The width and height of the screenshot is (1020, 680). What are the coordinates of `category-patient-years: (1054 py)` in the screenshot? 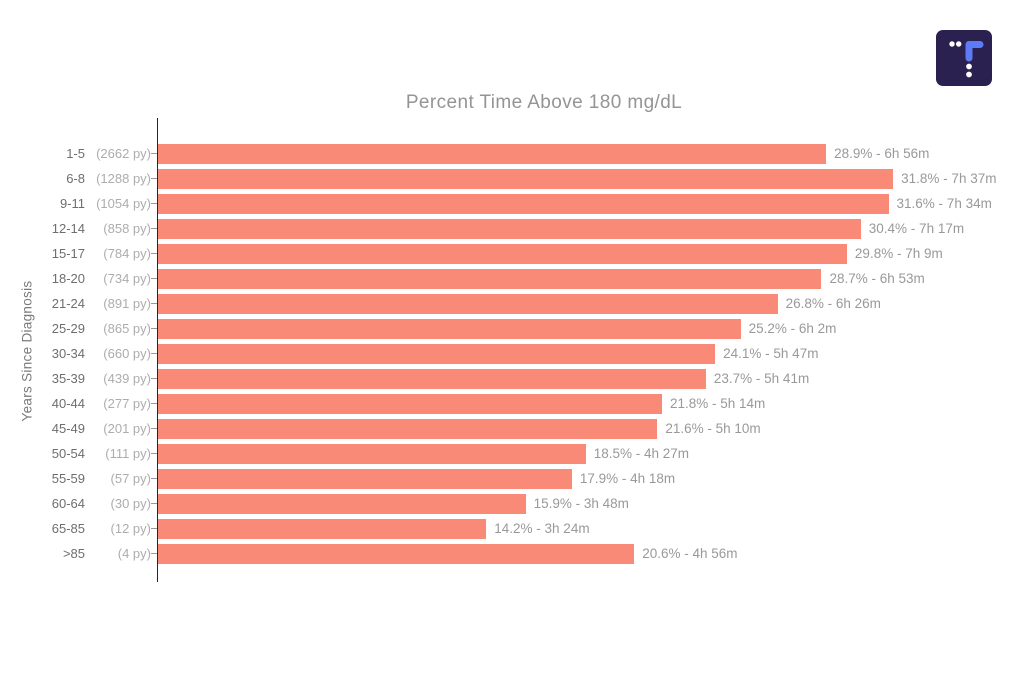 It's located at (123, 203).